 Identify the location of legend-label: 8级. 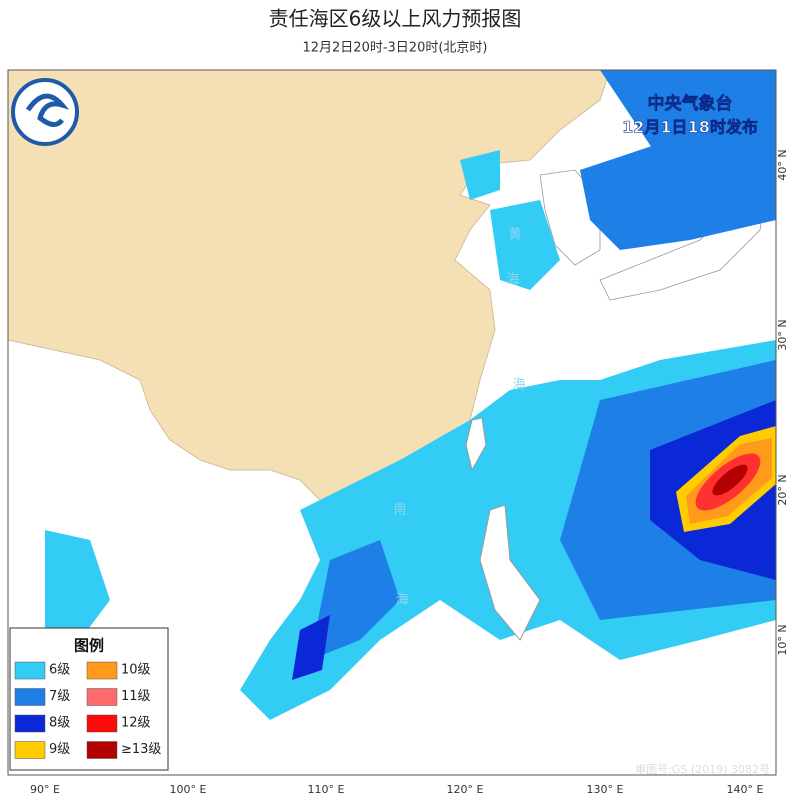
(59, 723).